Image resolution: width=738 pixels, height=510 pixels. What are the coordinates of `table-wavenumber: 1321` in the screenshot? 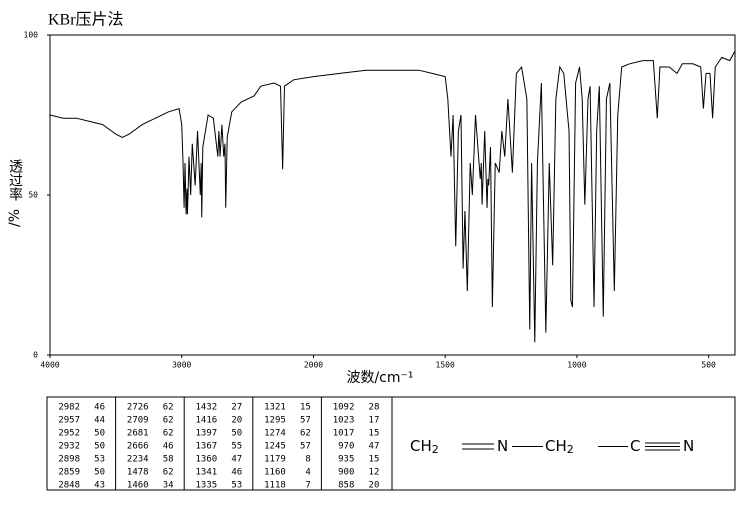 It's located at (275, 408).